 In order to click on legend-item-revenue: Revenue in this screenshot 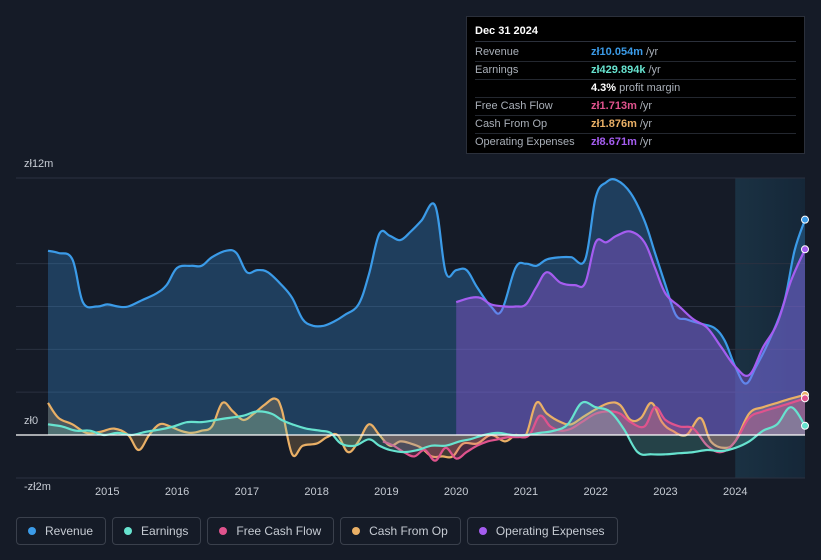, I will do `click(61, 531)`.